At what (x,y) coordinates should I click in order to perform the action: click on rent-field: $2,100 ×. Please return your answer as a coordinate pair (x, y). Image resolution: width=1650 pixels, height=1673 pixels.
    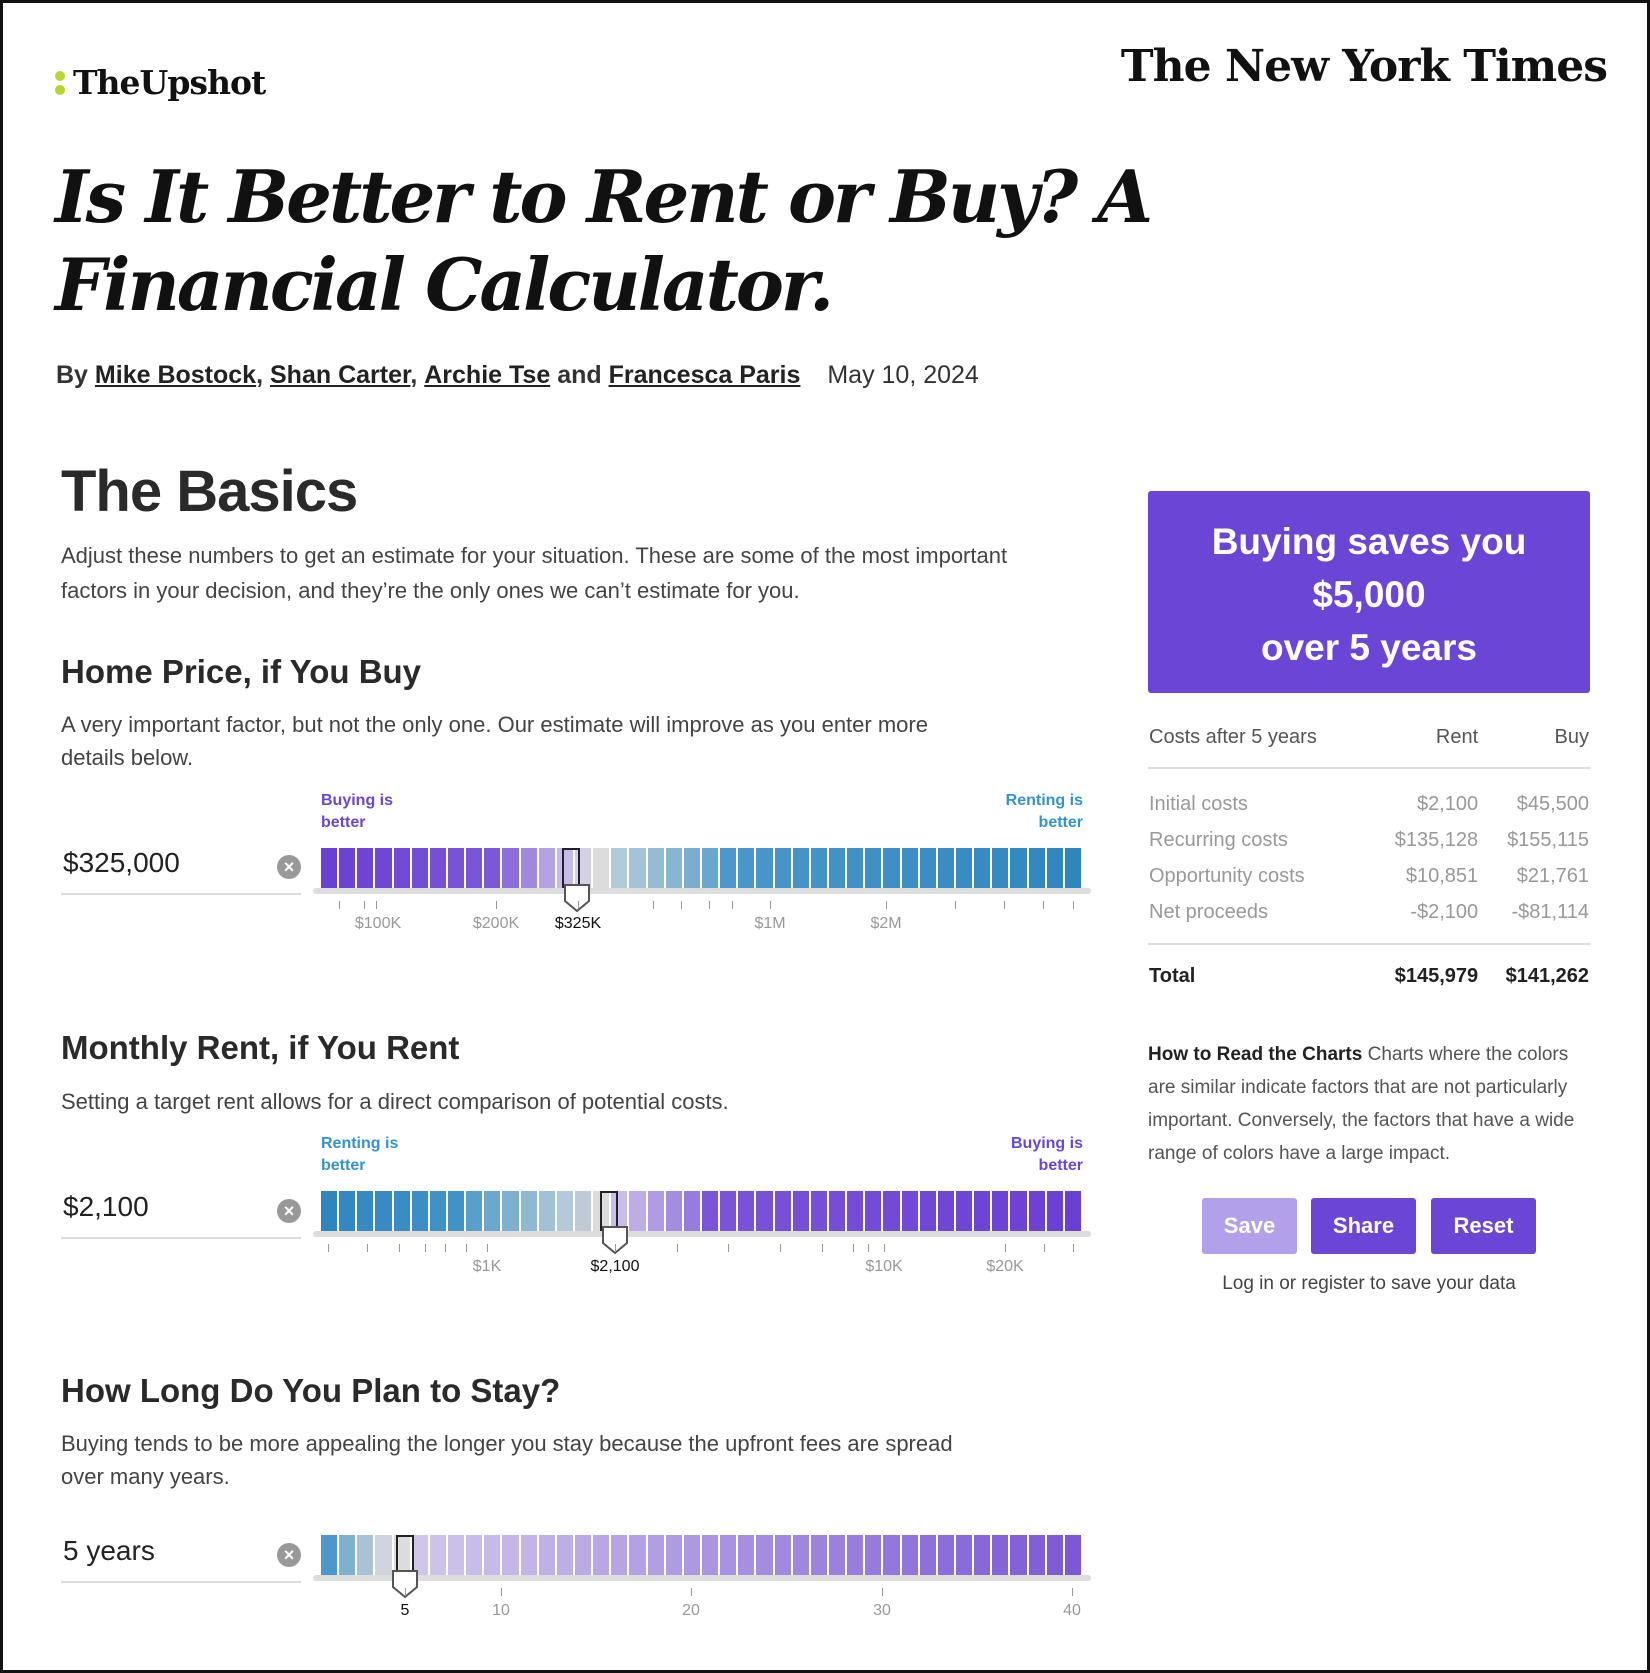
    Looking at the image, I should click on (181, 1212).